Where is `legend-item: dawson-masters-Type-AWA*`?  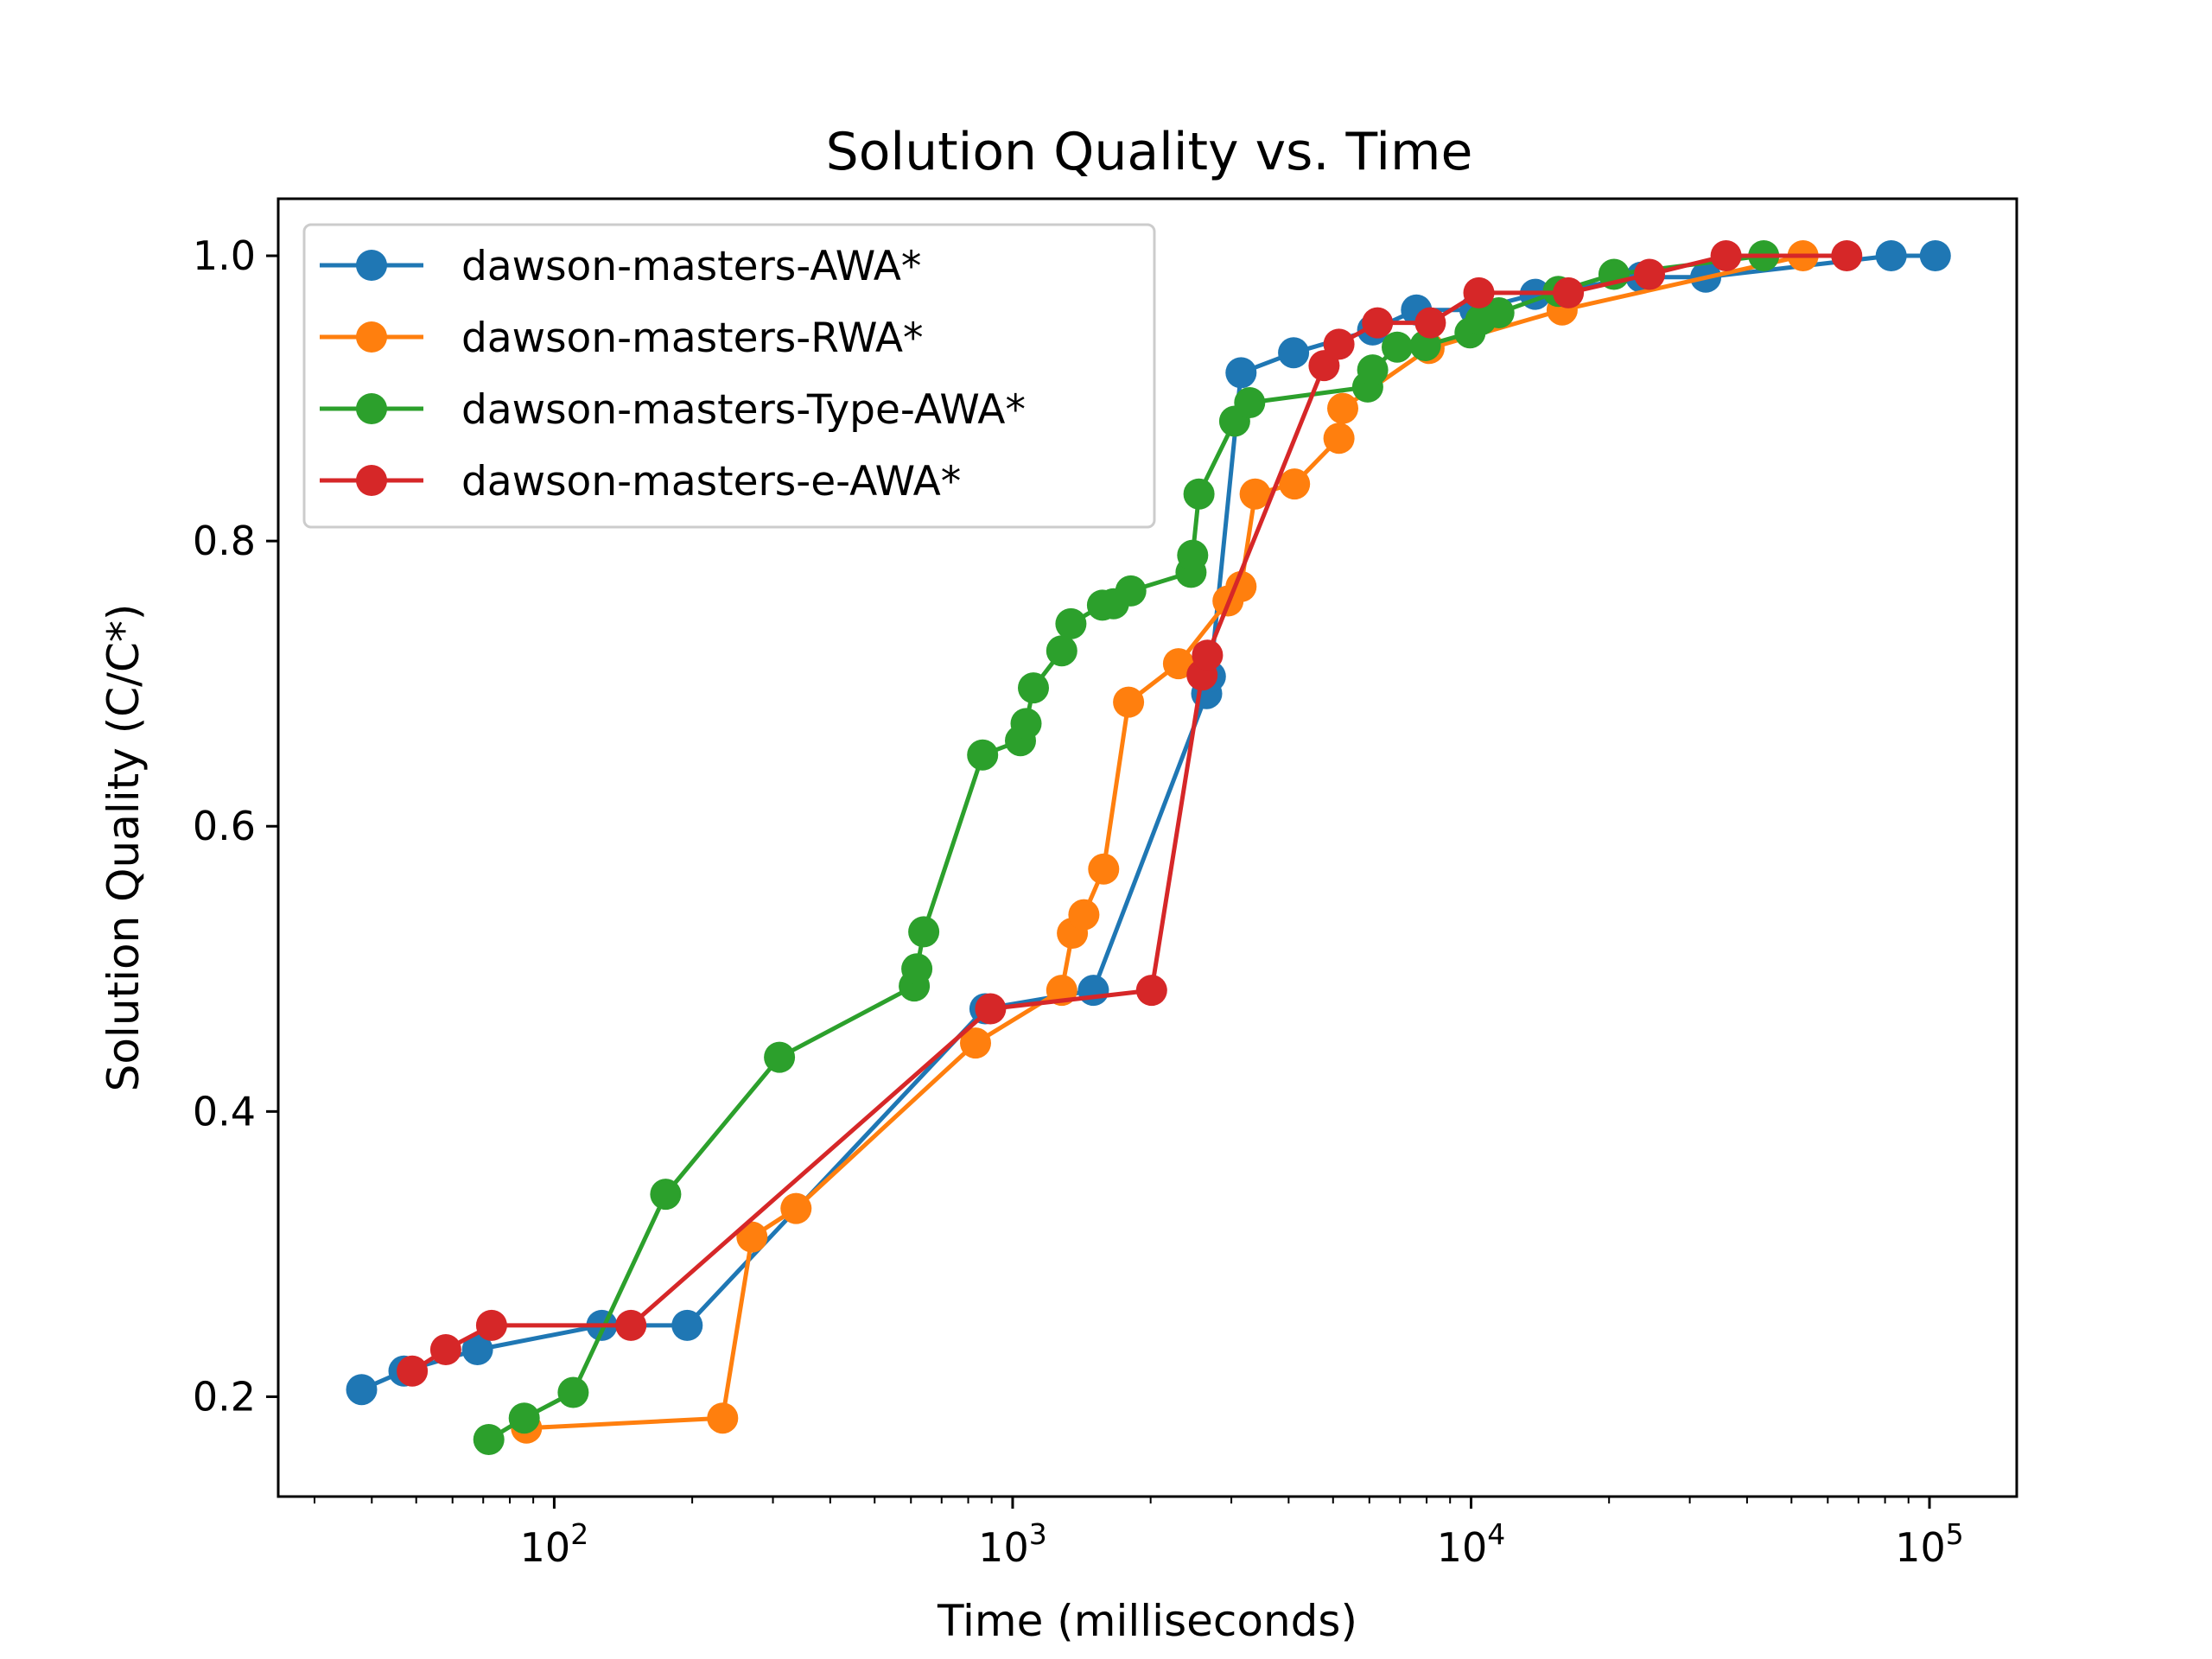 legend-item: dawson-masters-Type-AWA* is located at coordinates (673, 410).